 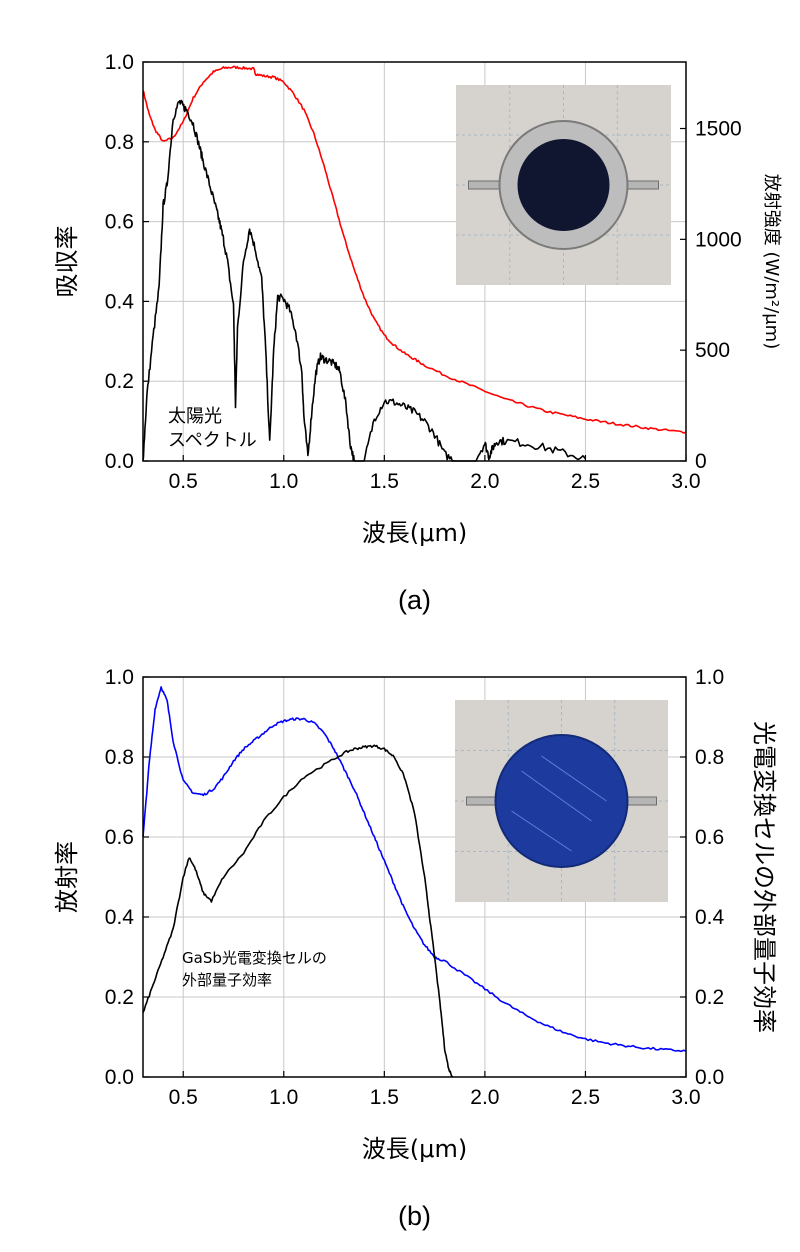 What do you see at coordinates (67, 877) in the screenshot?
I see `y-axis-label: 放射率` at bounding box center [67, 877].